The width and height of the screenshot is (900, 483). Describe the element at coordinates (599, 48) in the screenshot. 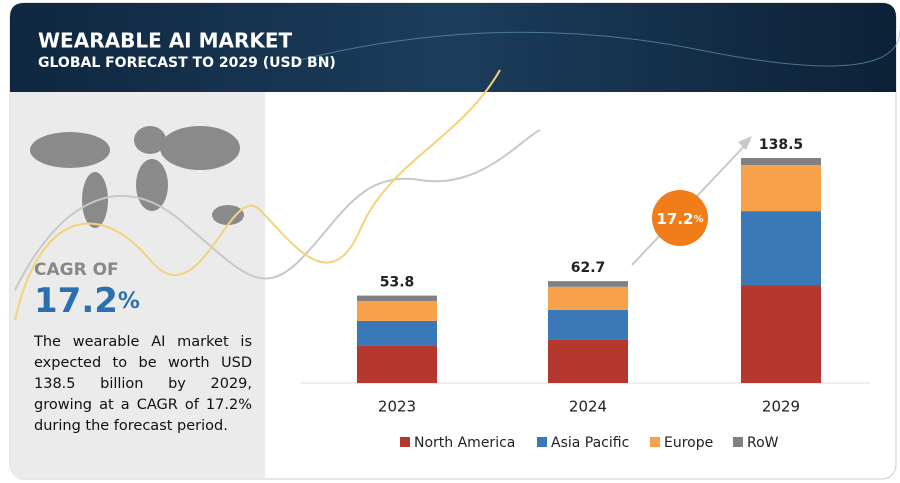

I see `header-deco` at that location.